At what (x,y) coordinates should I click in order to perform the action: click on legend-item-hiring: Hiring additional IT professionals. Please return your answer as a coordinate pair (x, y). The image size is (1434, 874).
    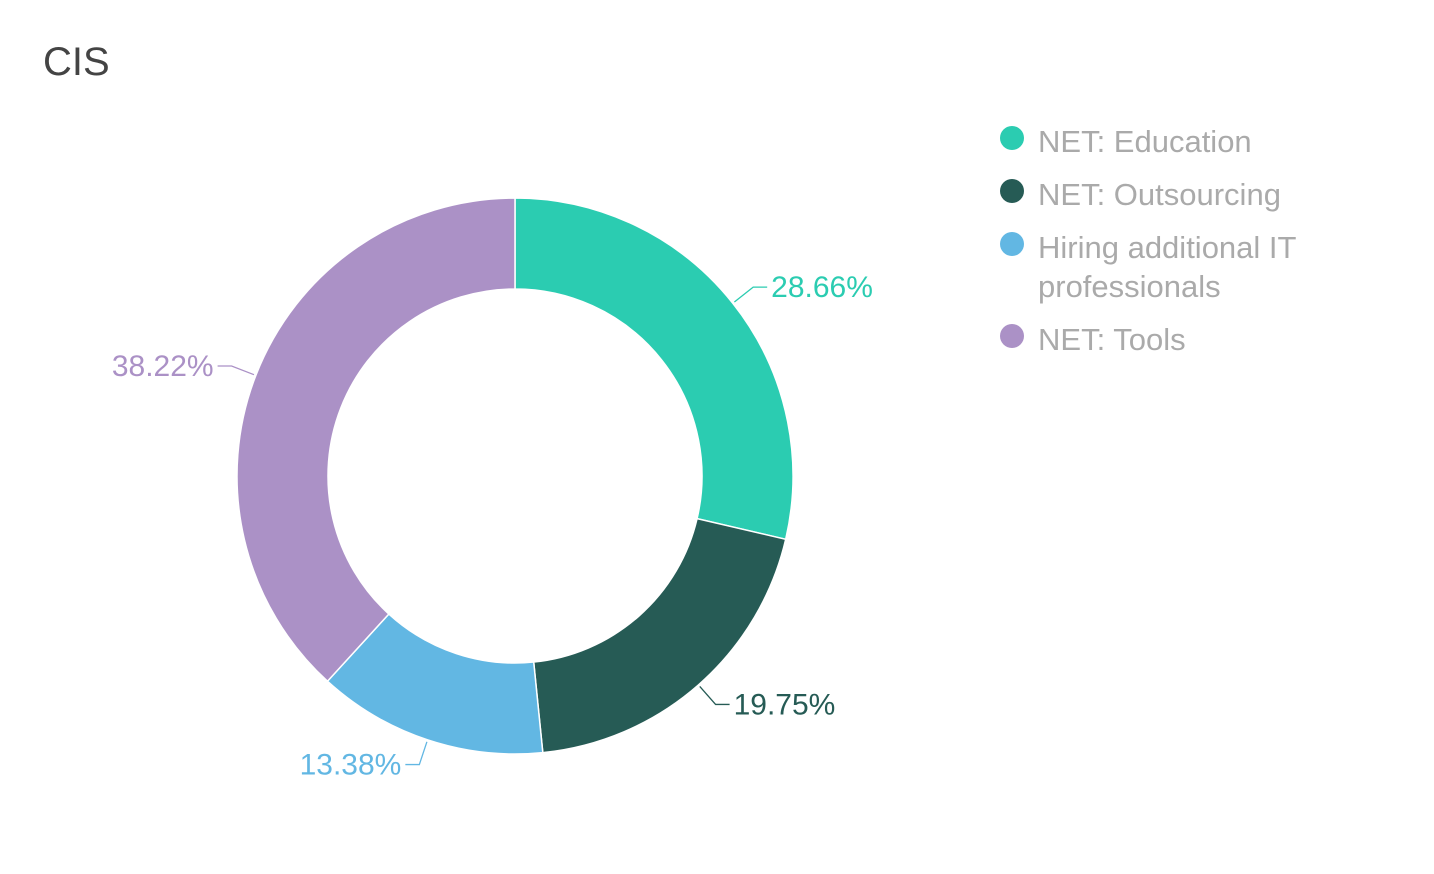
    Looking at the image, I should click on (1200, 267).